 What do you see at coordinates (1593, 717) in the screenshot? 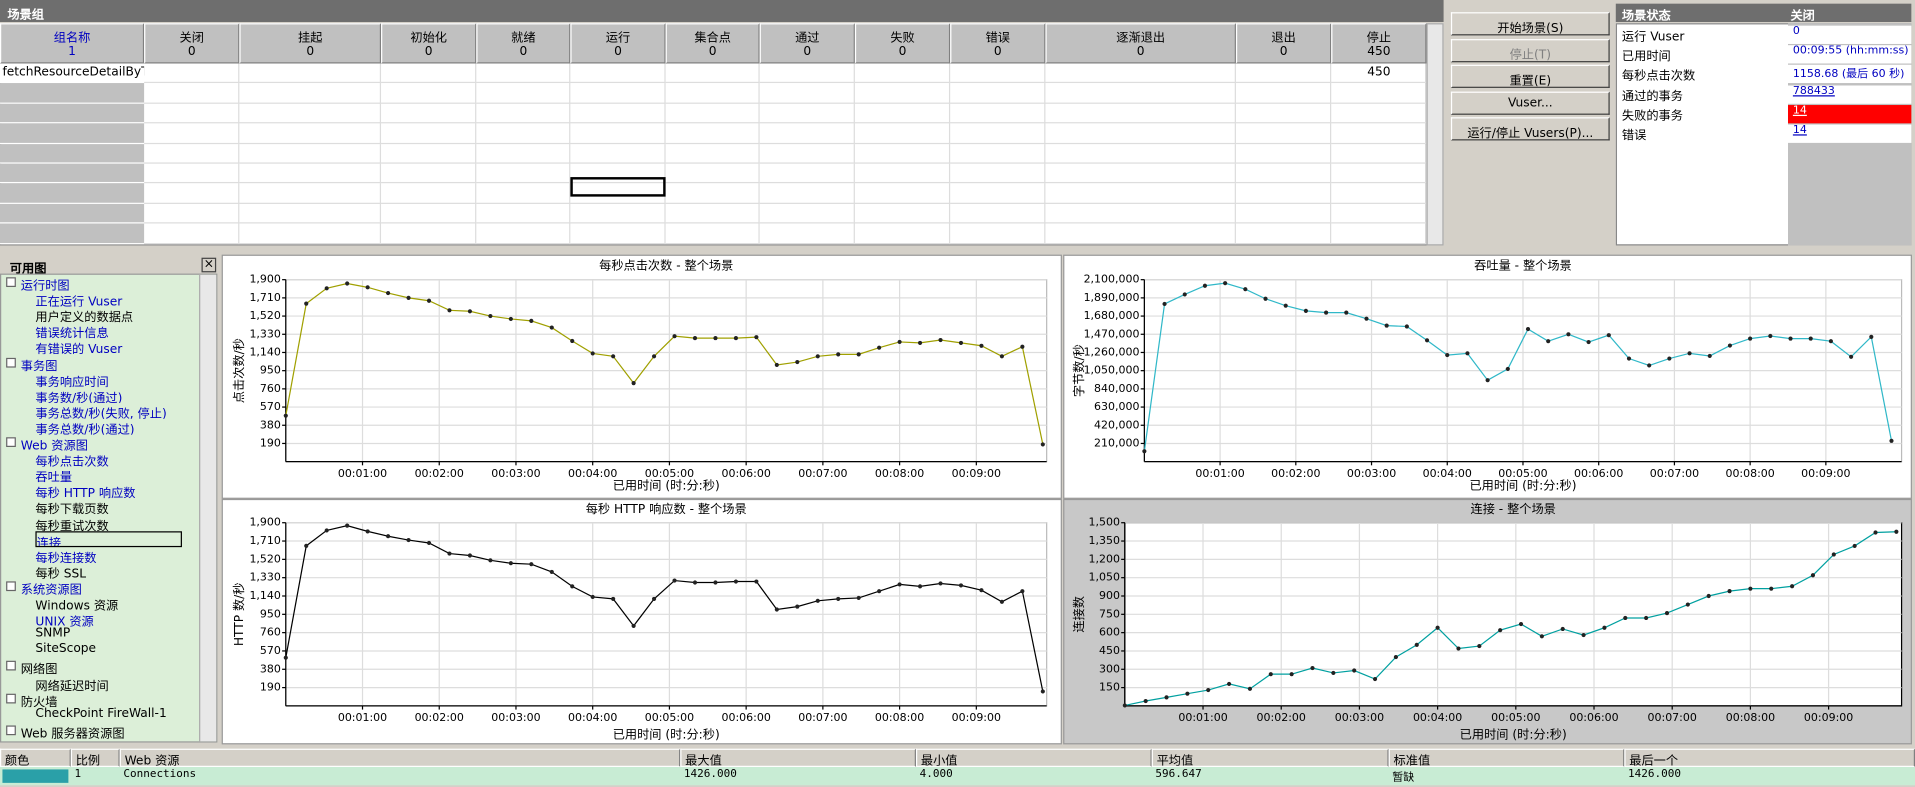
I see `x-tick-label: 00:06:00` at bounding box center [1593, 717].